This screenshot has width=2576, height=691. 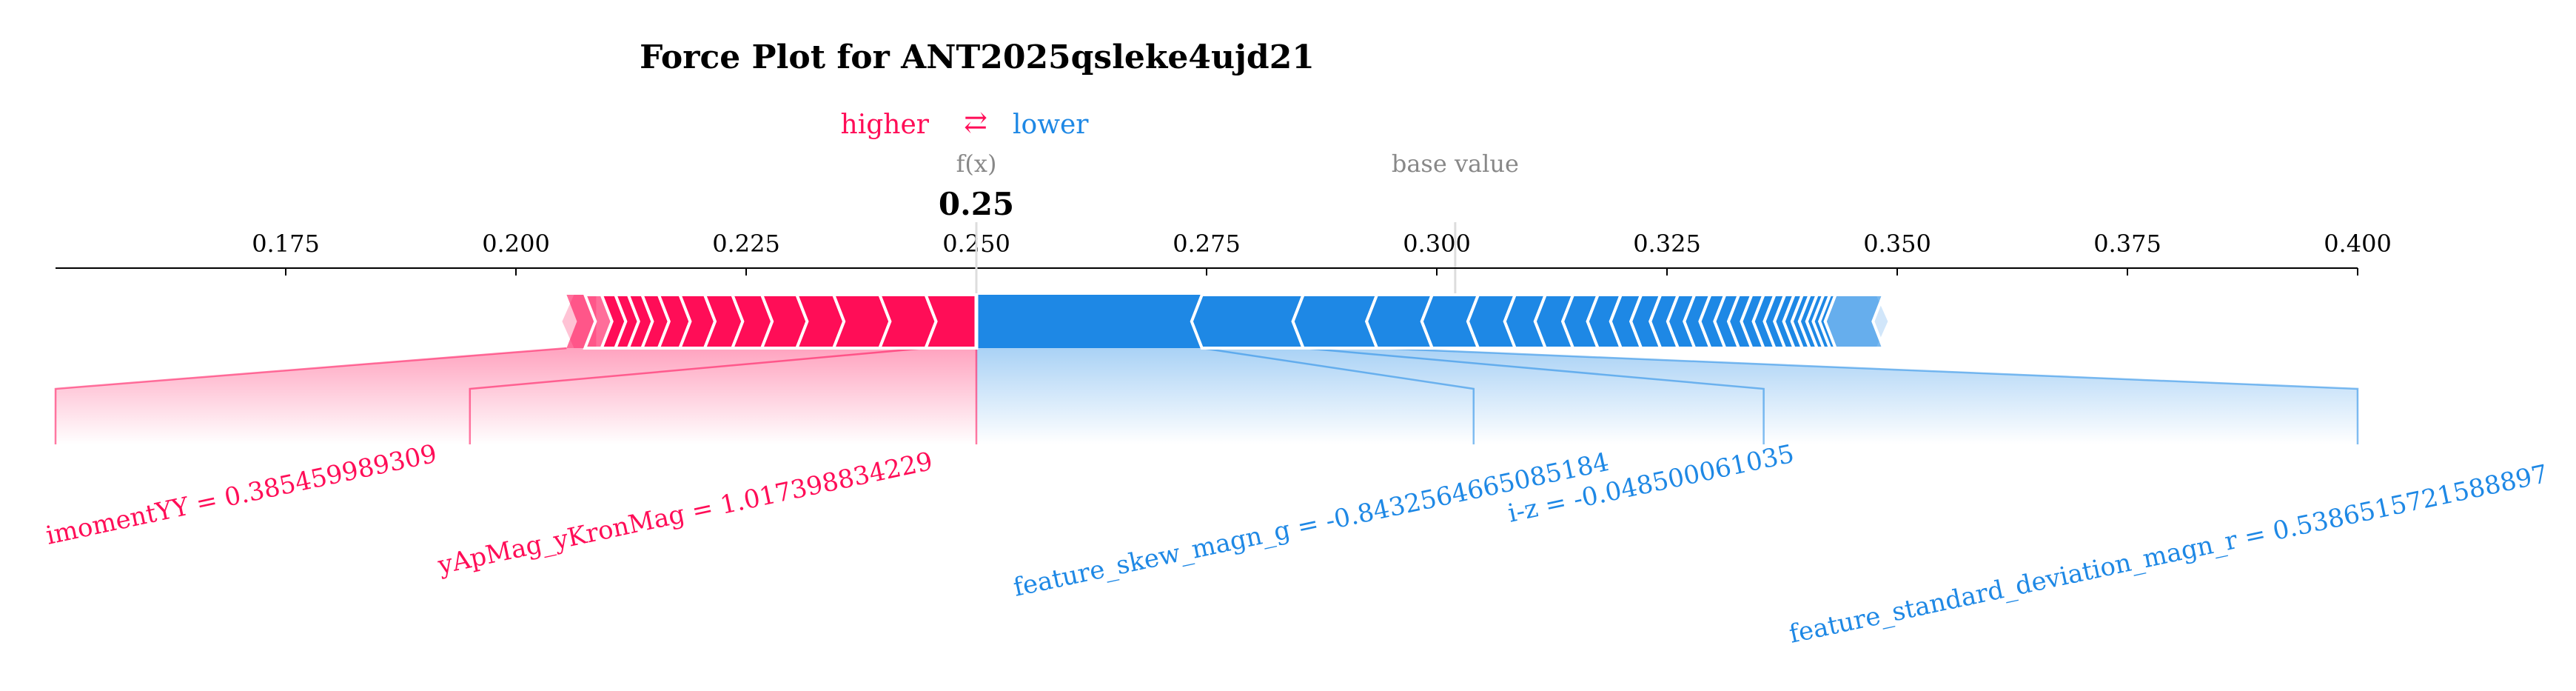 I want to click on x-tick-label: 0.375, so click(x=2127, y=244).